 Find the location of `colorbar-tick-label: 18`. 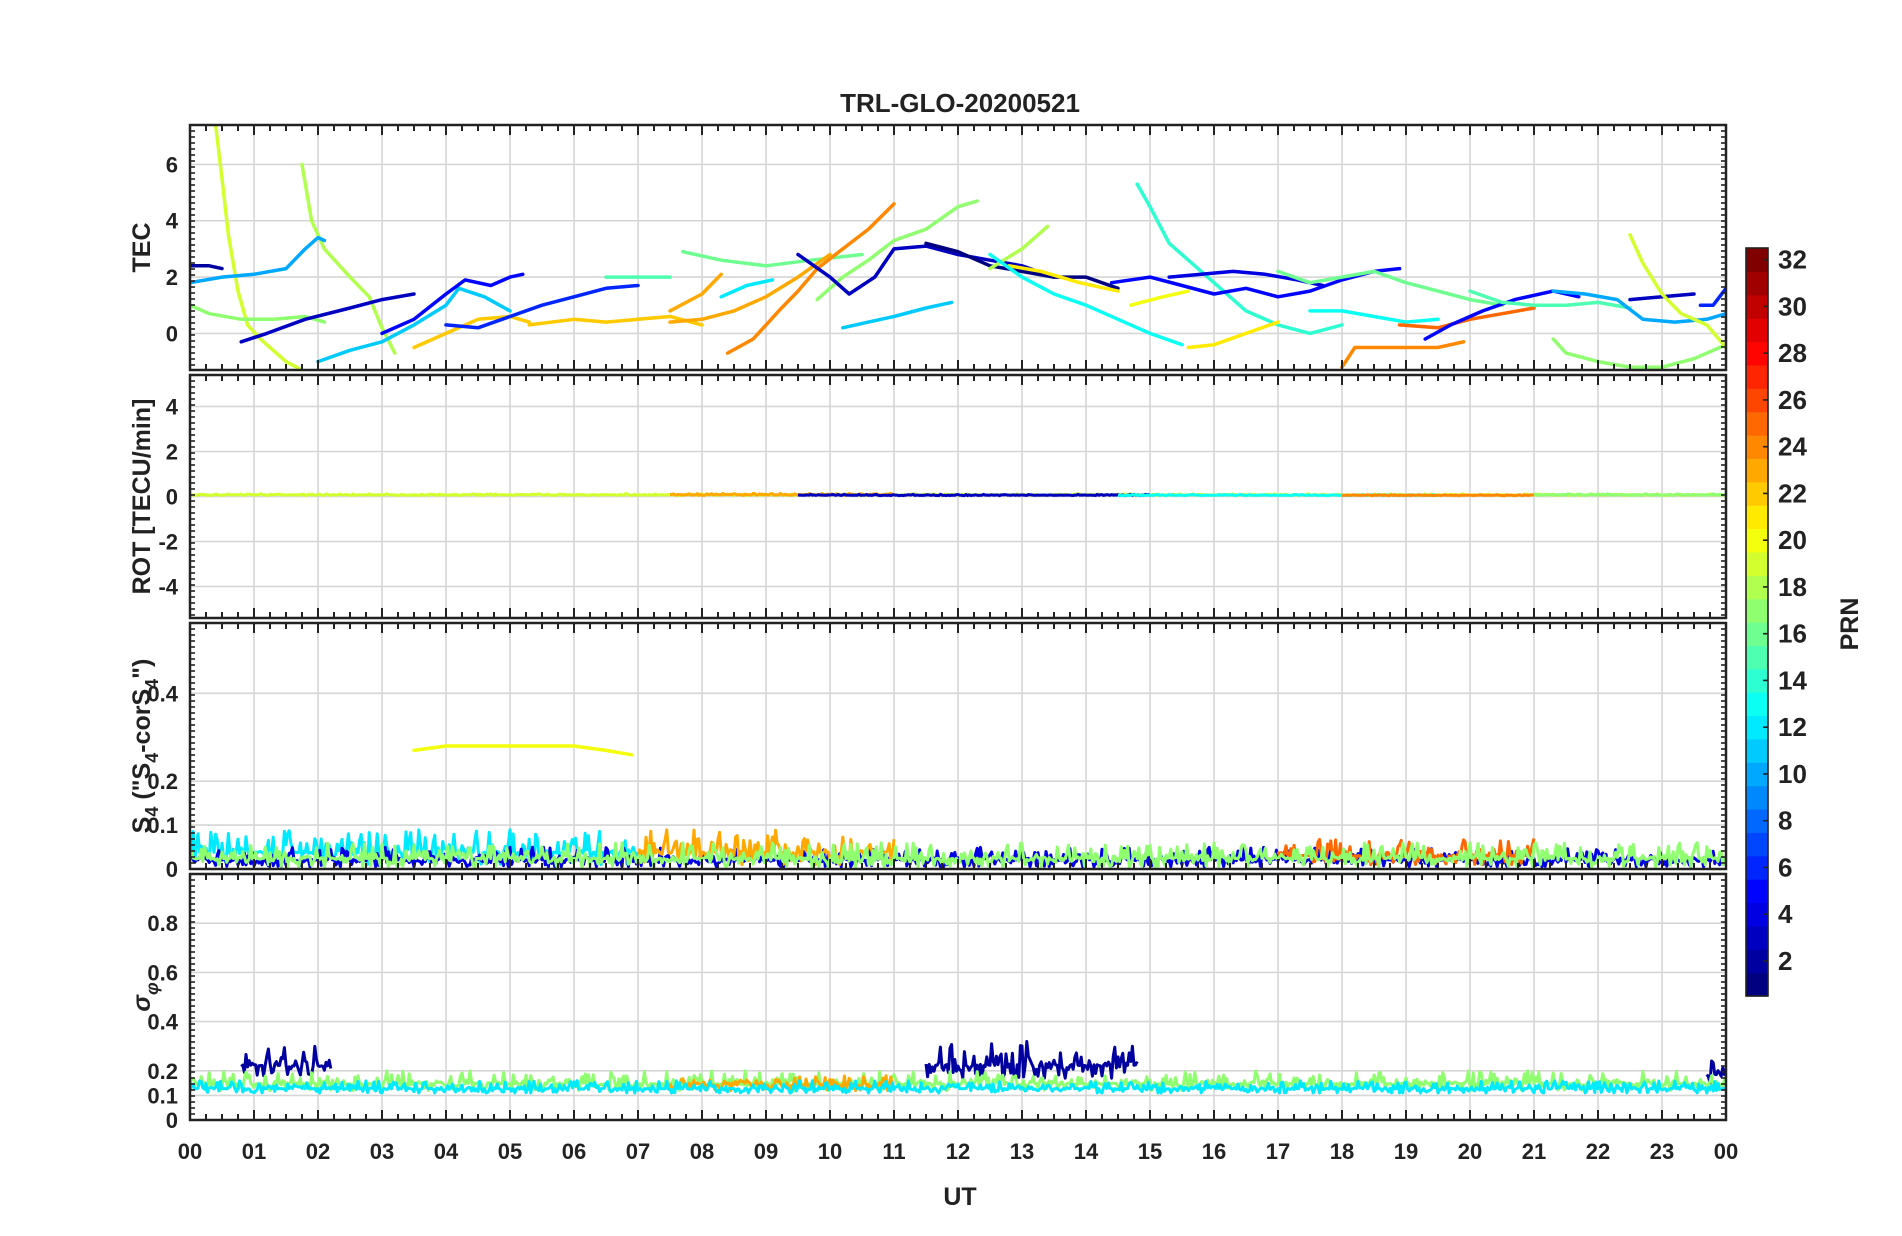

colorbar-tick-label: 18 is located at coordinates (1792, 587).